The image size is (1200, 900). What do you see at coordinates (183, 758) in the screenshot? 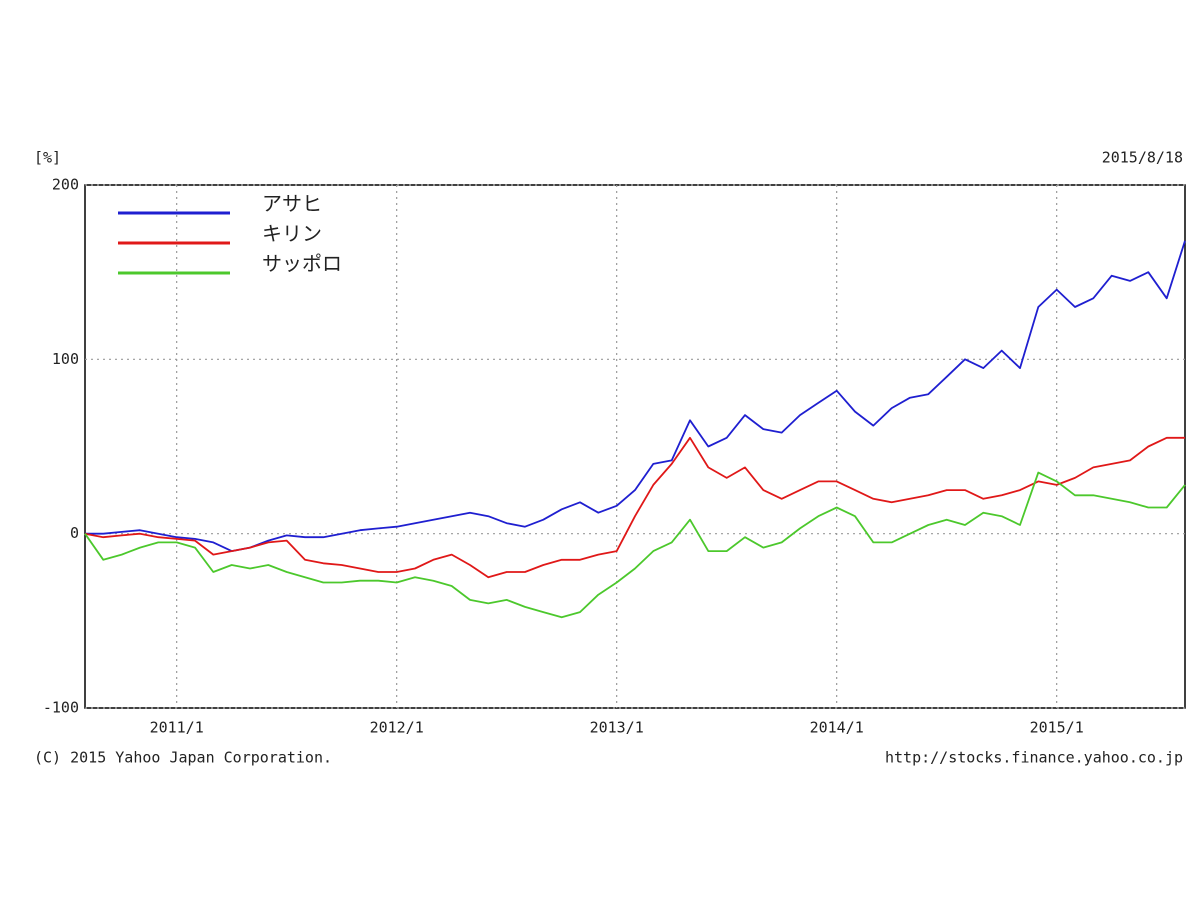
I see `copyright: (C) 2015 Yahoo Japan Corporation.` at bounding box center [183, 758].